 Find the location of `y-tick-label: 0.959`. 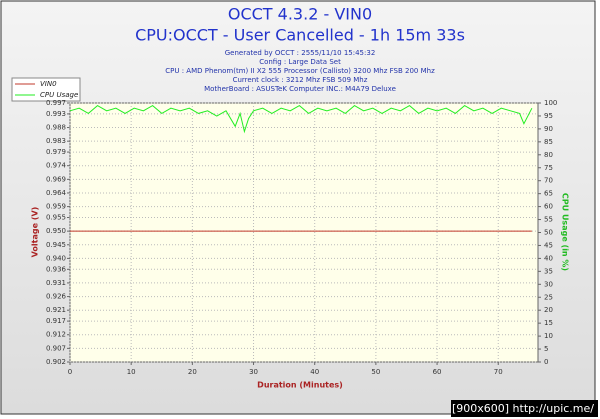

y-tick-label: 0.959 is located at coordinates (56, 207).